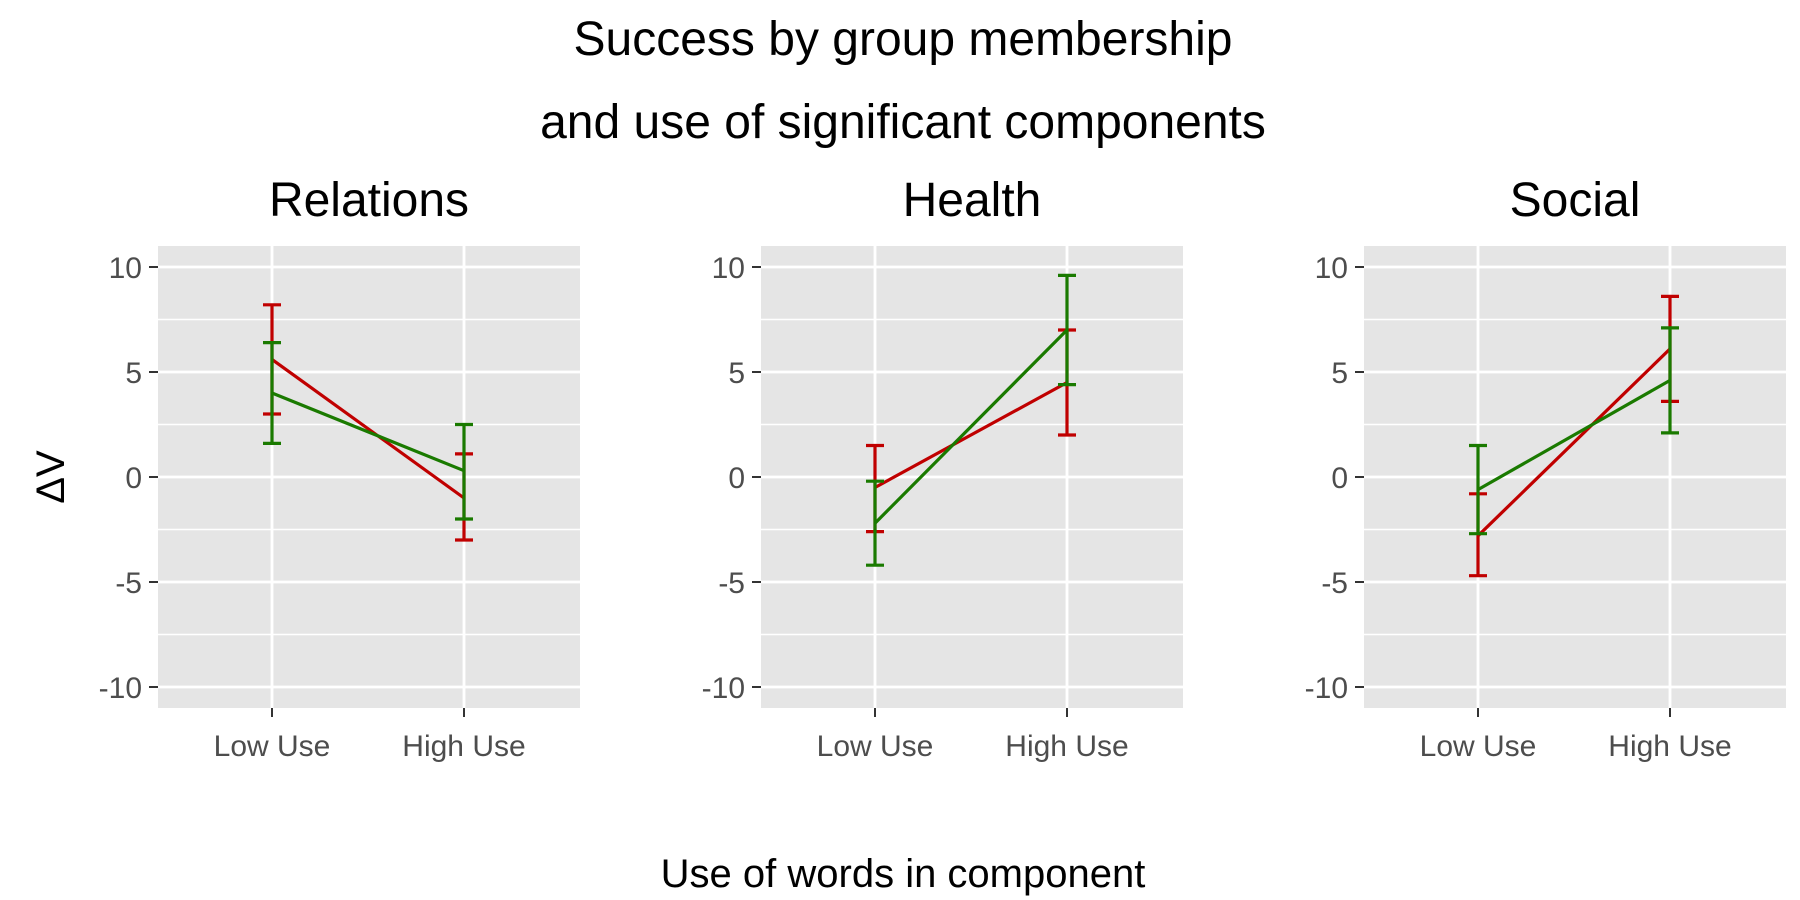 Image resolution: width=1800 pixels, height=900 pixels. What do you see at coordinates (369, 200) in the screenshot?
I see `panel-title: Relations` at bounding box center [369, 200].